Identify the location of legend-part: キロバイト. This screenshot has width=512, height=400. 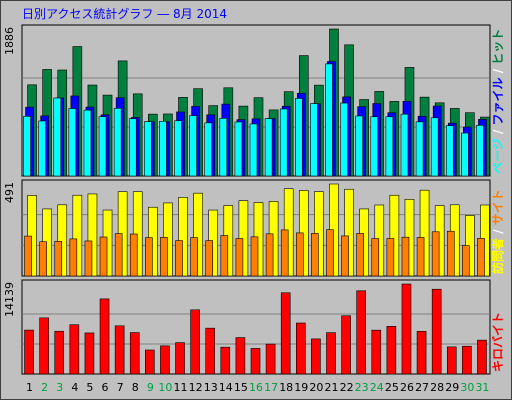
(498, 342).